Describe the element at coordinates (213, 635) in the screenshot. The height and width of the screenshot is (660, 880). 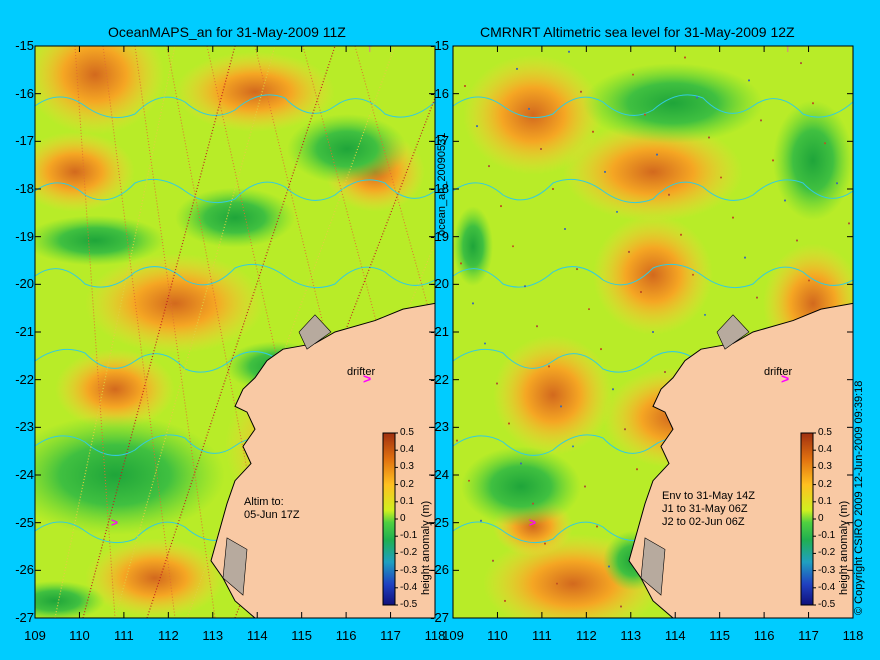
I see `lon-tick-label: 113` at that location.